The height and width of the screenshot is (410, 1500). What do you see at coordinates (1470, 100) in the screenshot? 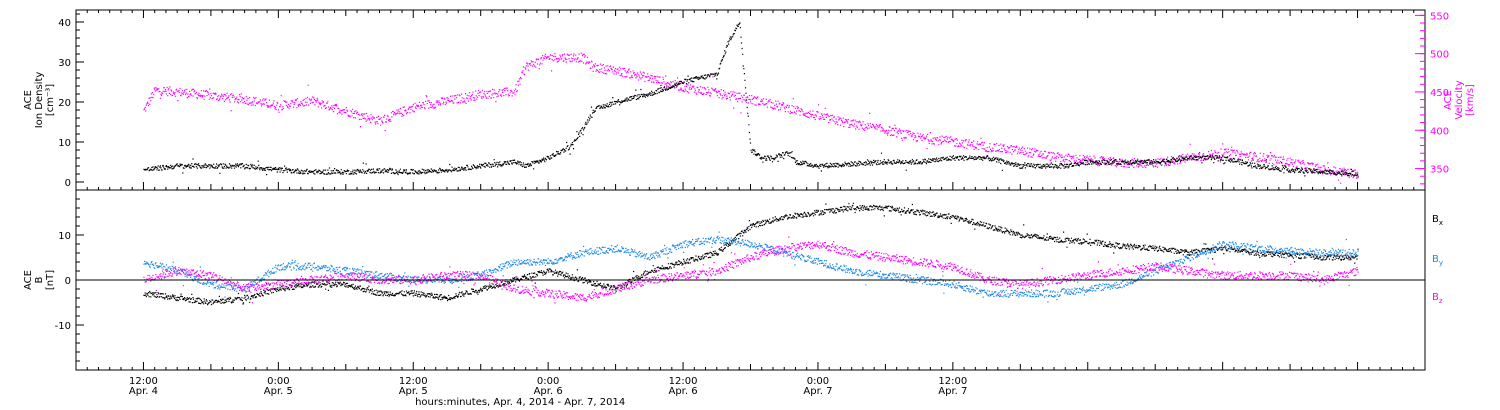
I see `velocity-ylabel-line: [km/s]` at bounding box center [1470, 100].